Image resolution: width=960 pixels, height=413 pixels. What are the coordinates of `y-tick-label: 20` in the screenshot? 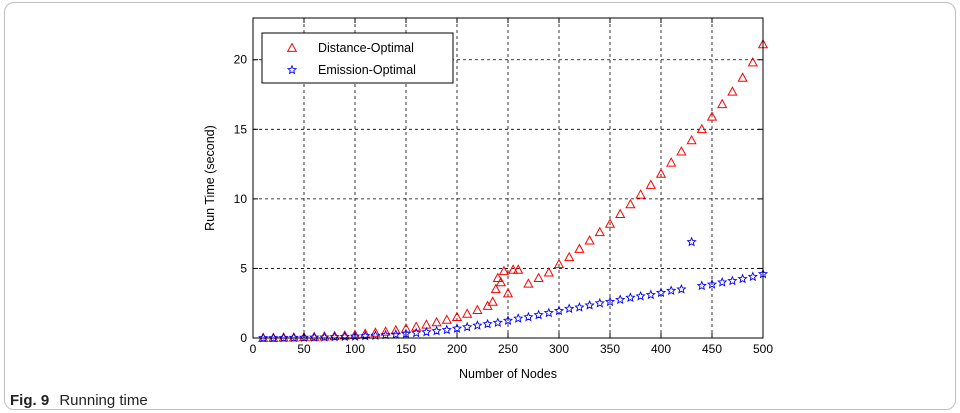 It's located at (241, 60).